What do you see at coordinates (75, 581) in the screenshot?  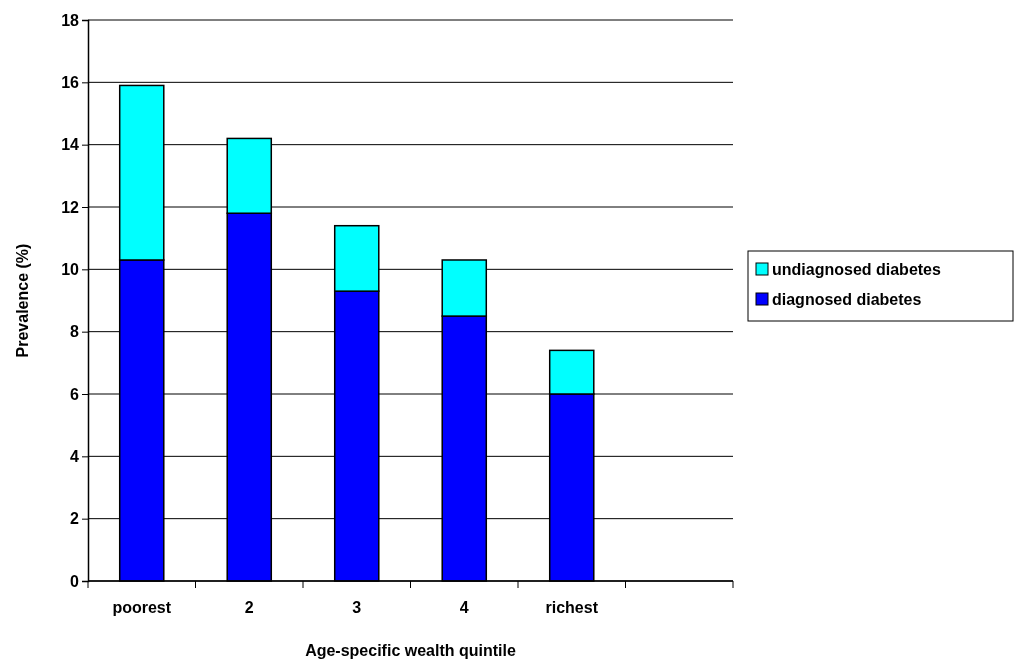 I see `y-tick-label: 0` at bounding box center [75, 581].